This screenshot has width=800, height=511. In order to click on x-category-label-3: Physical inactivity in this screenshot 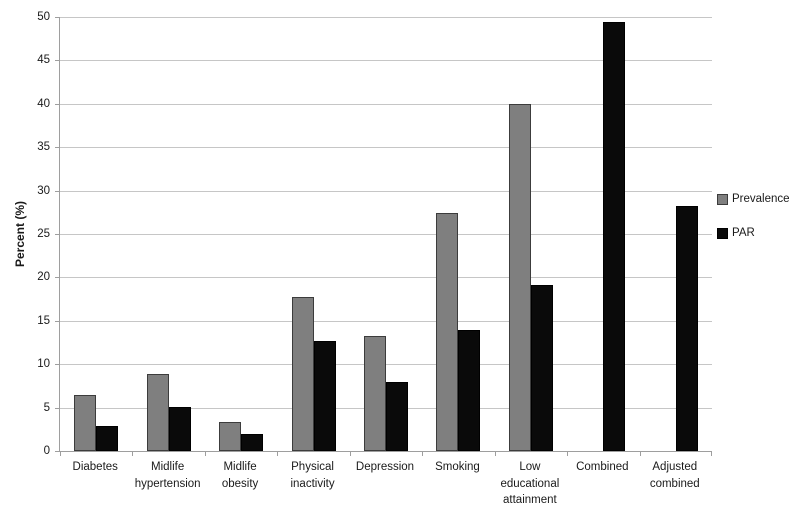, I will do `click(312, 475)`.